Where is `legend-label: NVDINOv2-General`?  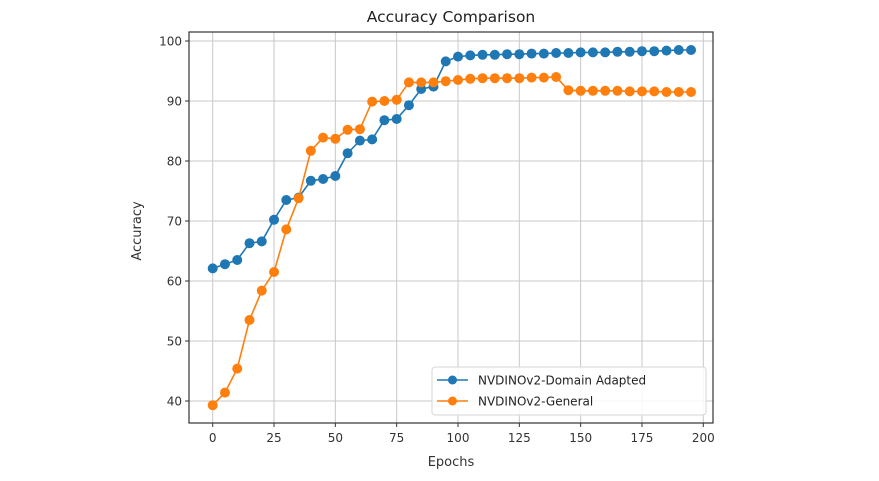
legend-label: NVDINOv2-General is located at coordinates (535, 402).